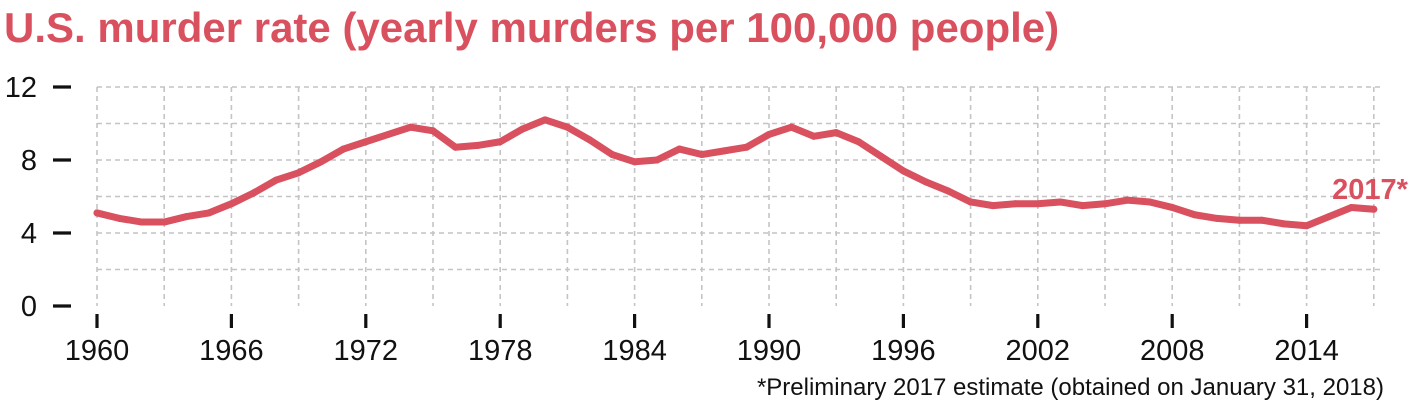 Image resolution: width=1416 pixels, height=416 pixels. What do you see at coordinates (903, 351) in the screenshot?
I see `x-tick-label: 1996` at bounding box center [903, 351].